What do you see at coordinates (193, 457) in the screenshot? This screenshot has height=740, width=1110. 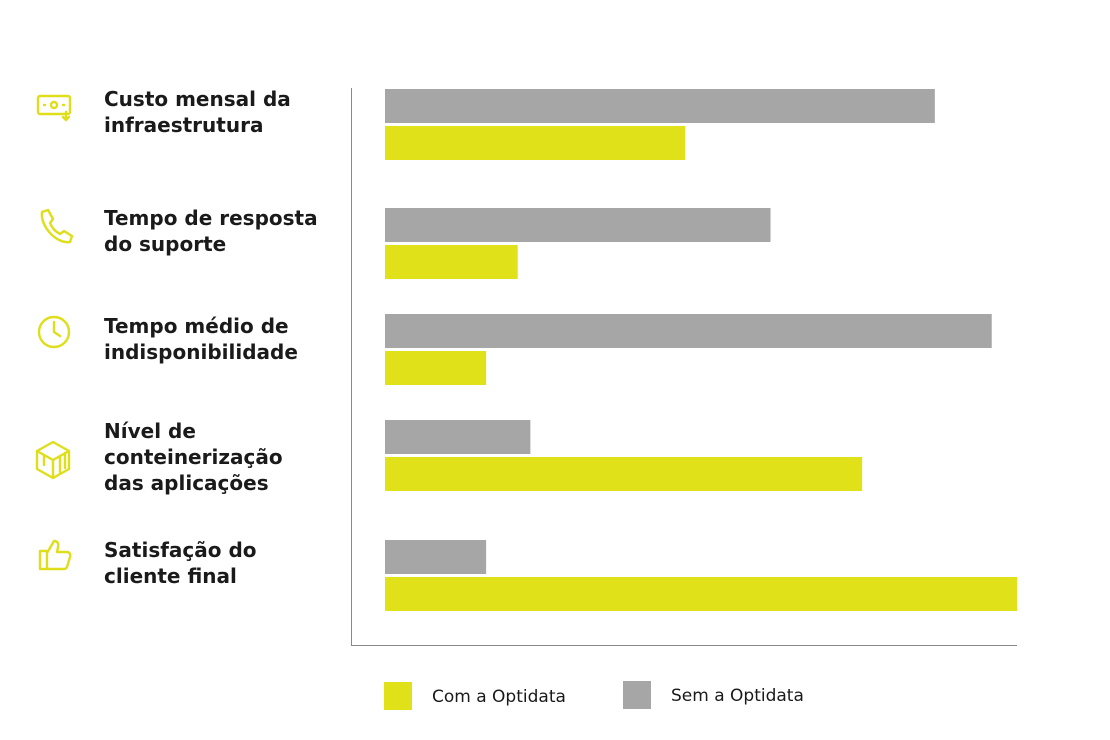 I see `category-label: Nível de conteinerização das aplicações` at bounding box center [193, 457].